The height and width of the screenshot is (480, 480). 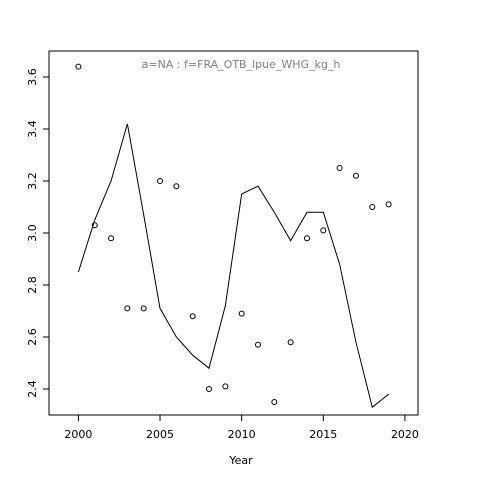 I want to click on y-tick-label: 2.4, so click(x=32, y=389).